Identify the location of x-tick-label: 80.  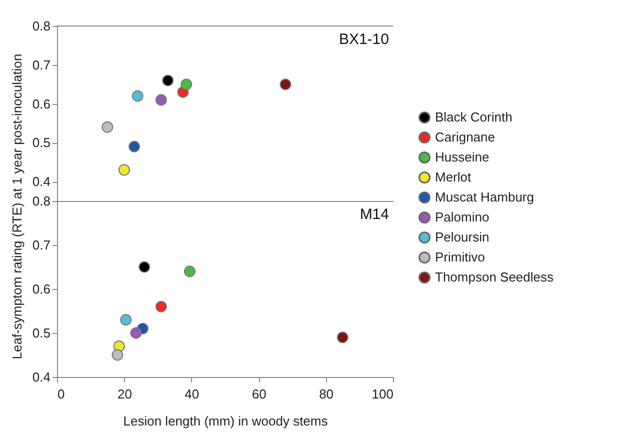
(326, 394).